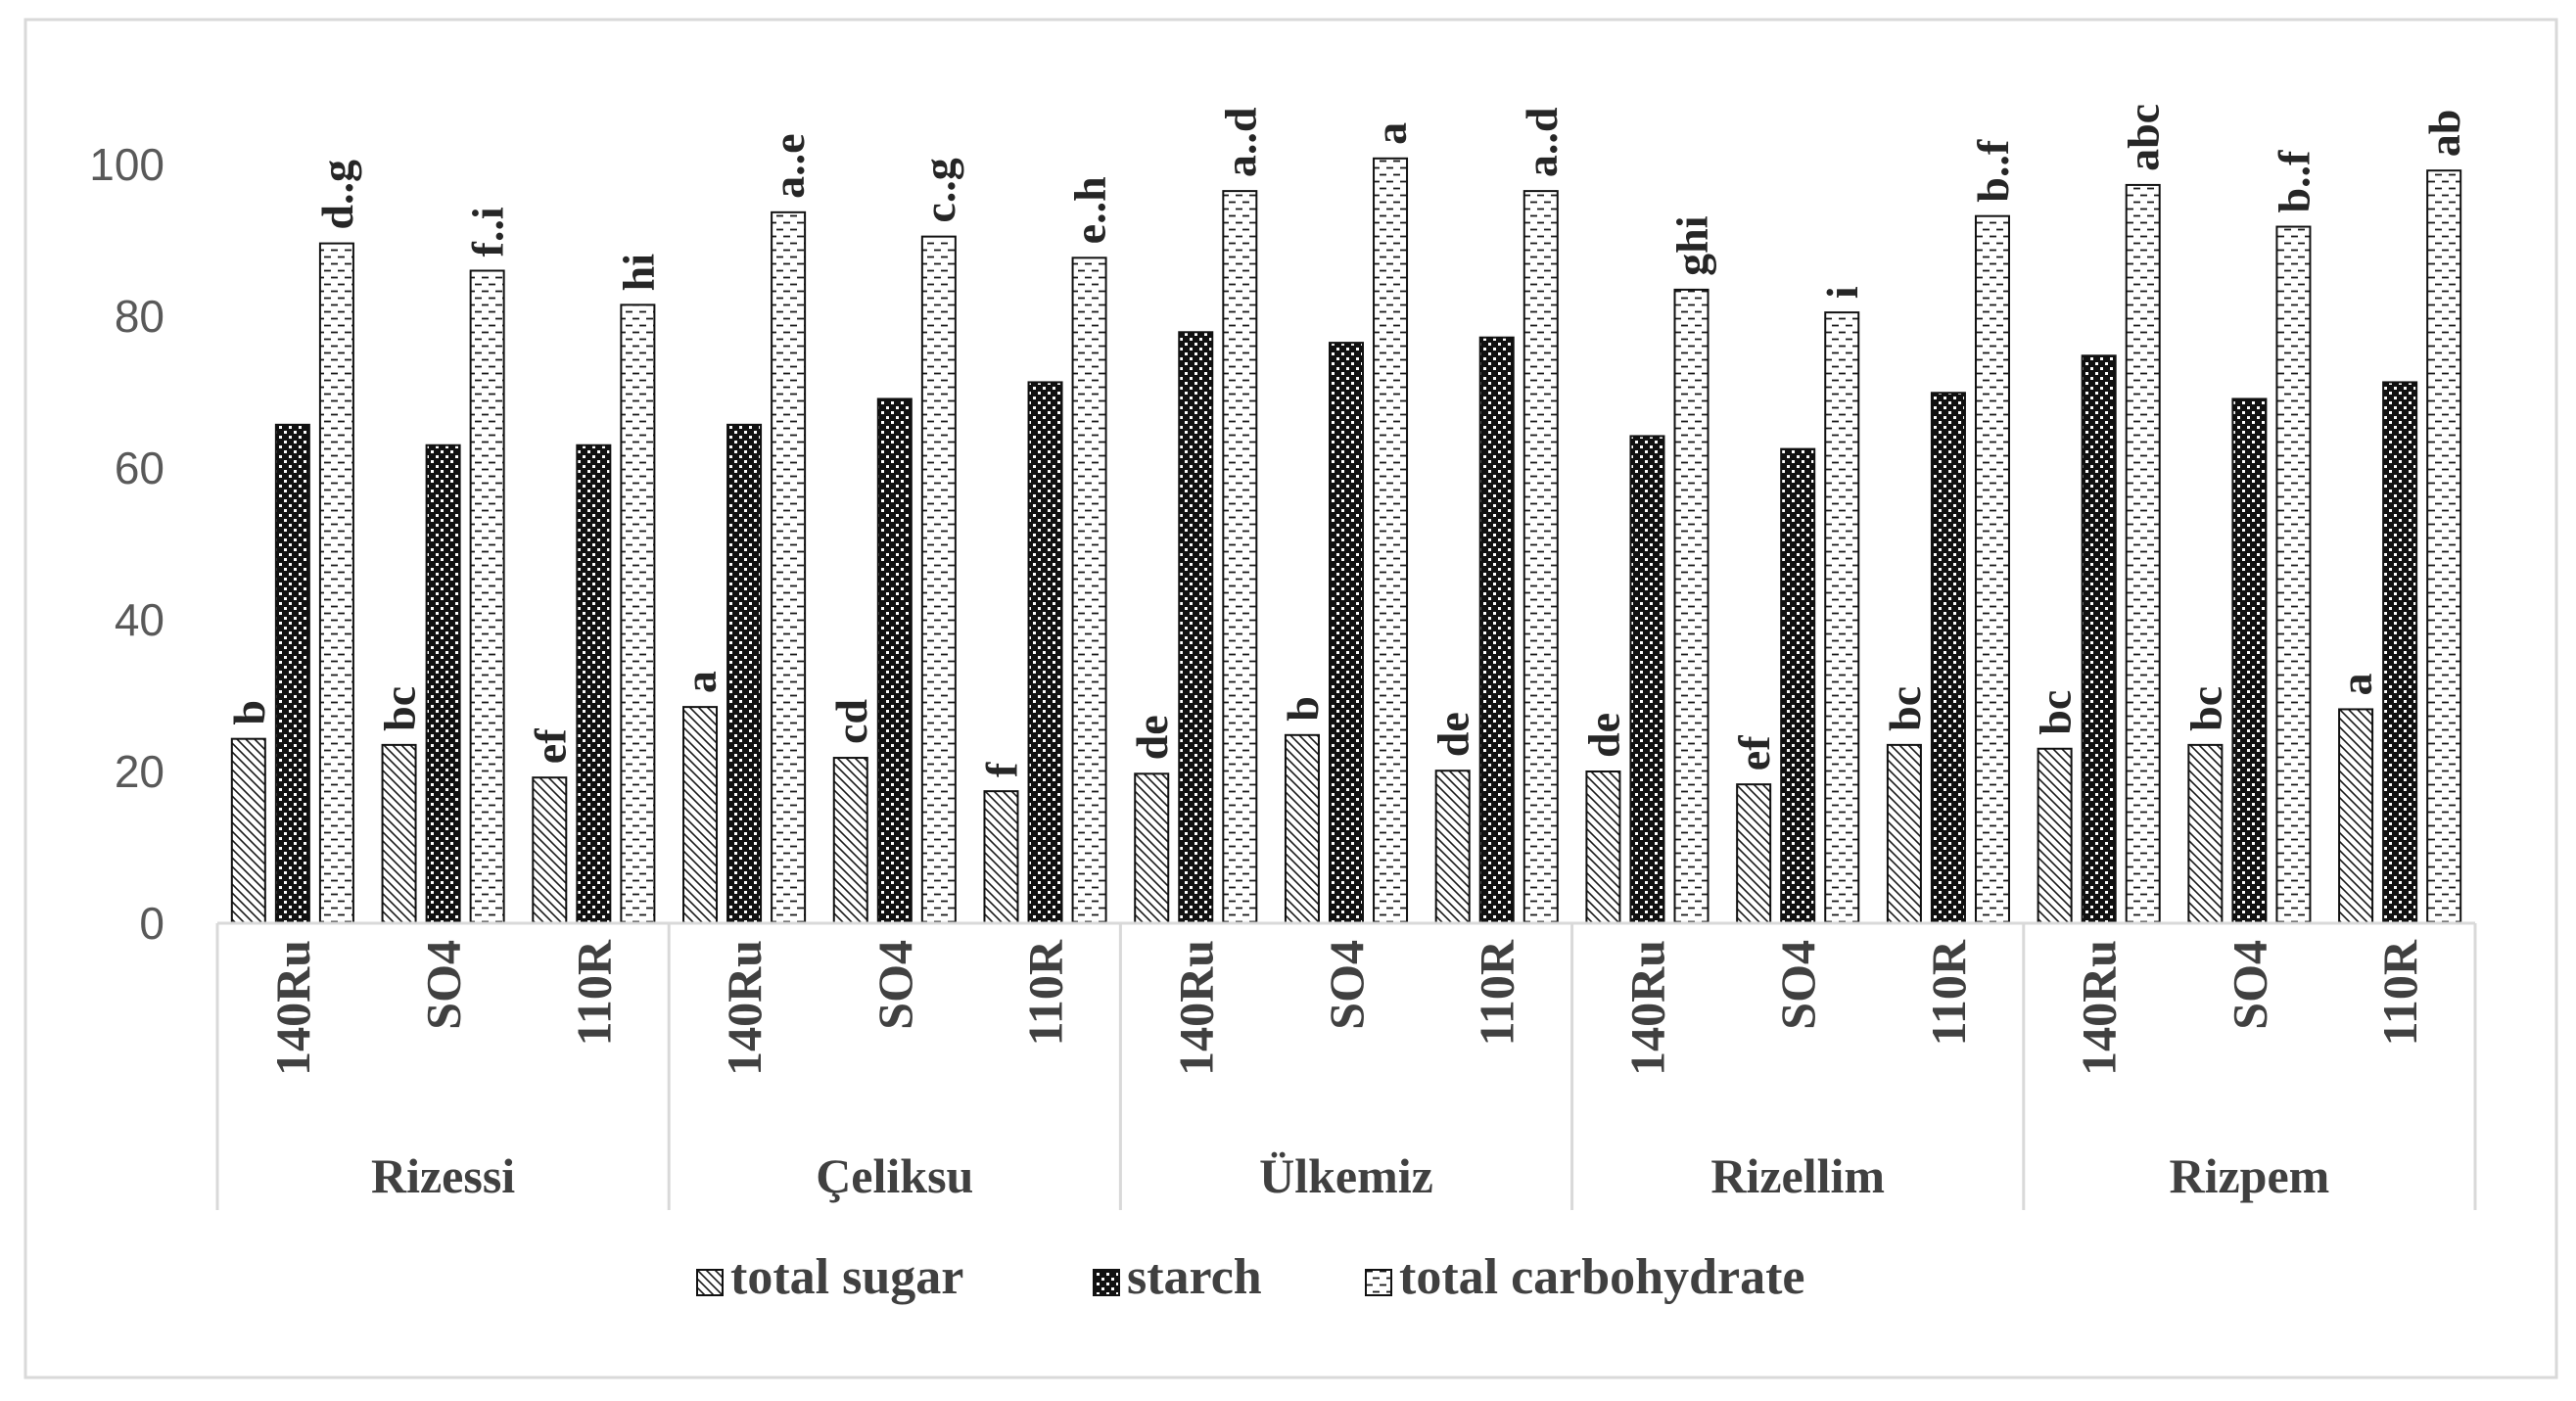  What do you see at coordinates (337, 195) in the screenshot?
I see `data-label: d..g` at bounding box center [337, 195].